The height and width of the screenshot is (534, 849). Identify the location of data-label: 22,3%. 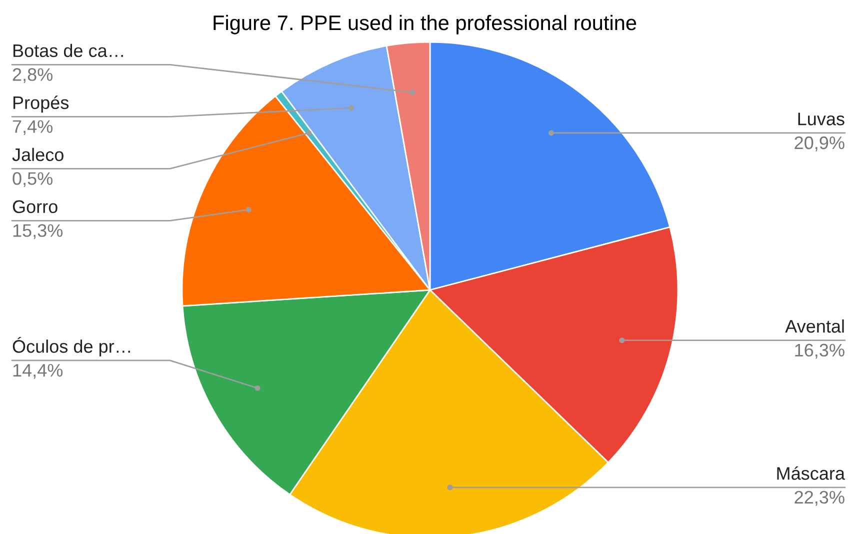
(819, 498).